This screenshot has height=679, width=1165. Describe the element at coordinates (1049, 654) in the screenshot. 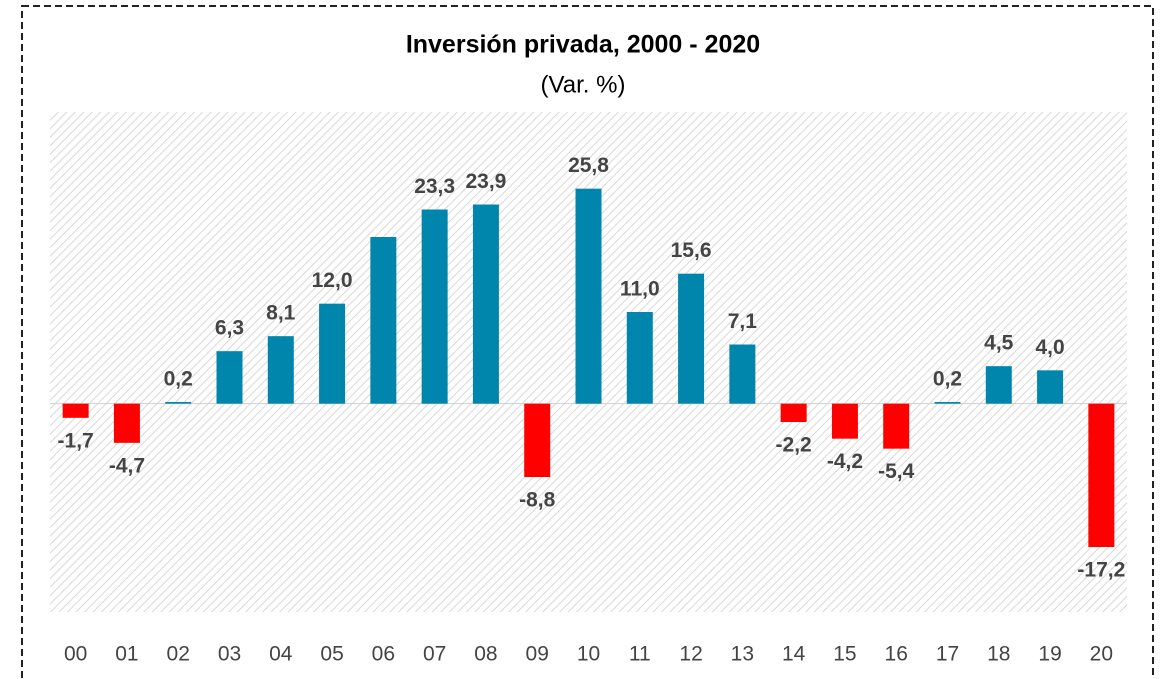

I see `x-tick-label: 19` at that location.